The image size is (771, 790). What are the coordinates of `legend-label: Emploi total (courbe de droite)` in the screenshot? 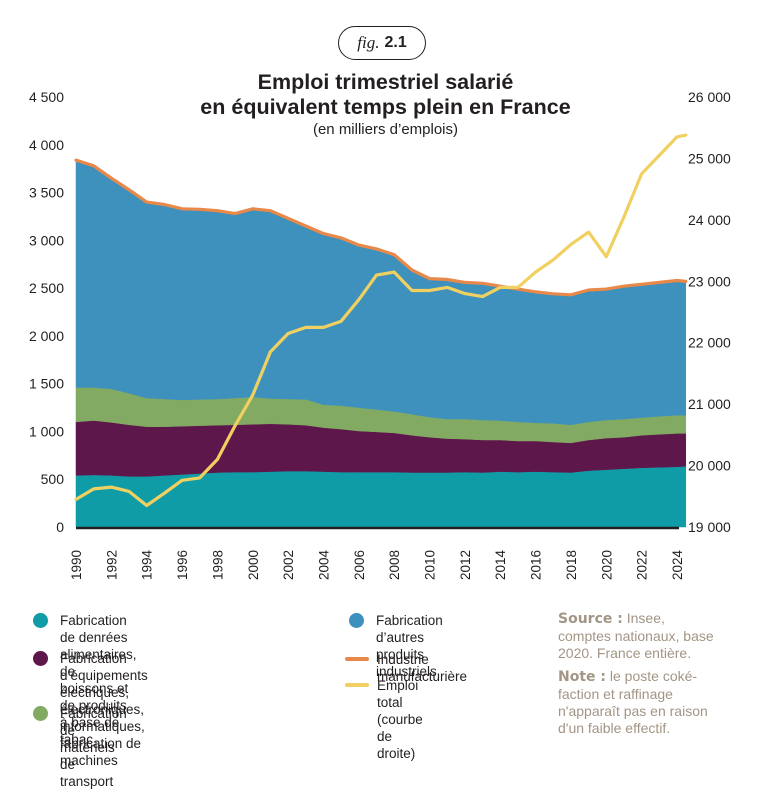 It's located at (400, 719).